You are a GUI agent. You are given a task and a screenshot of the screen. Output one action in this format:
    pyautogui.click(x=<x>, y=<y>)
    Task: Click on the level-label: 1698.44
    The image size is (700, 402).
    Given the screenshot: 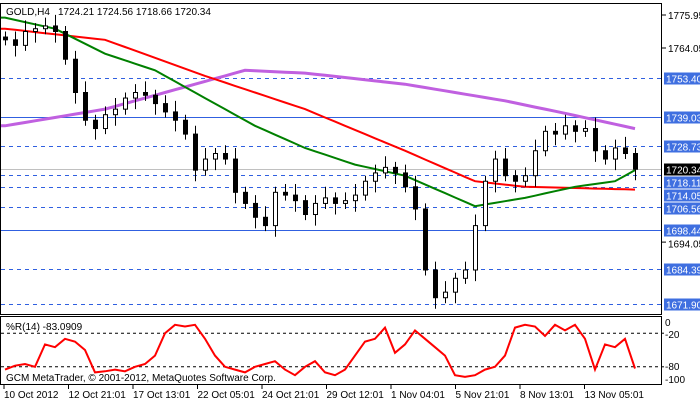 What is the action you would take?
    pyautogui.click(x=683, y=232)
    